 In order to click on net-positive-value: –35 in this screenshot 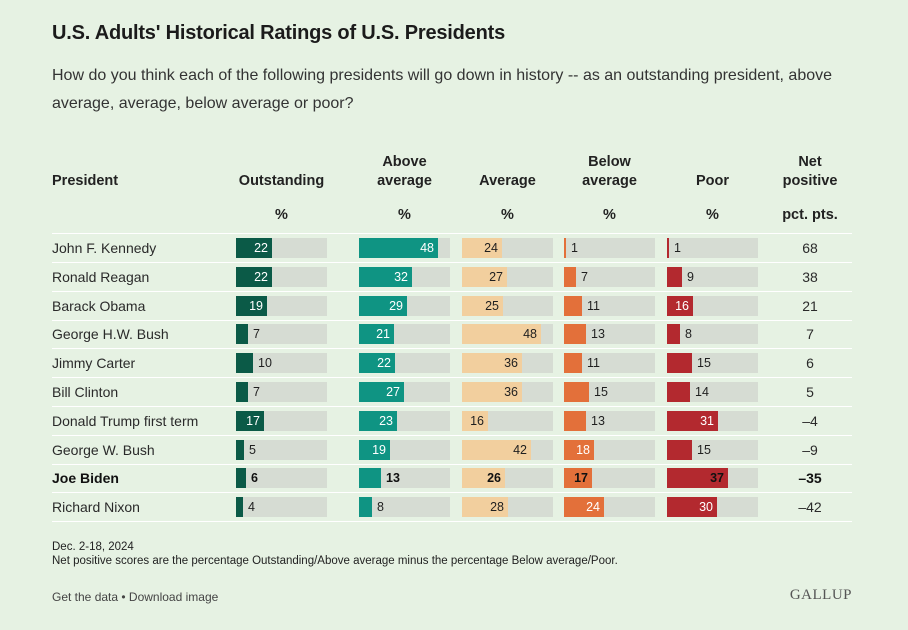, I will do `click(810, 478)`.